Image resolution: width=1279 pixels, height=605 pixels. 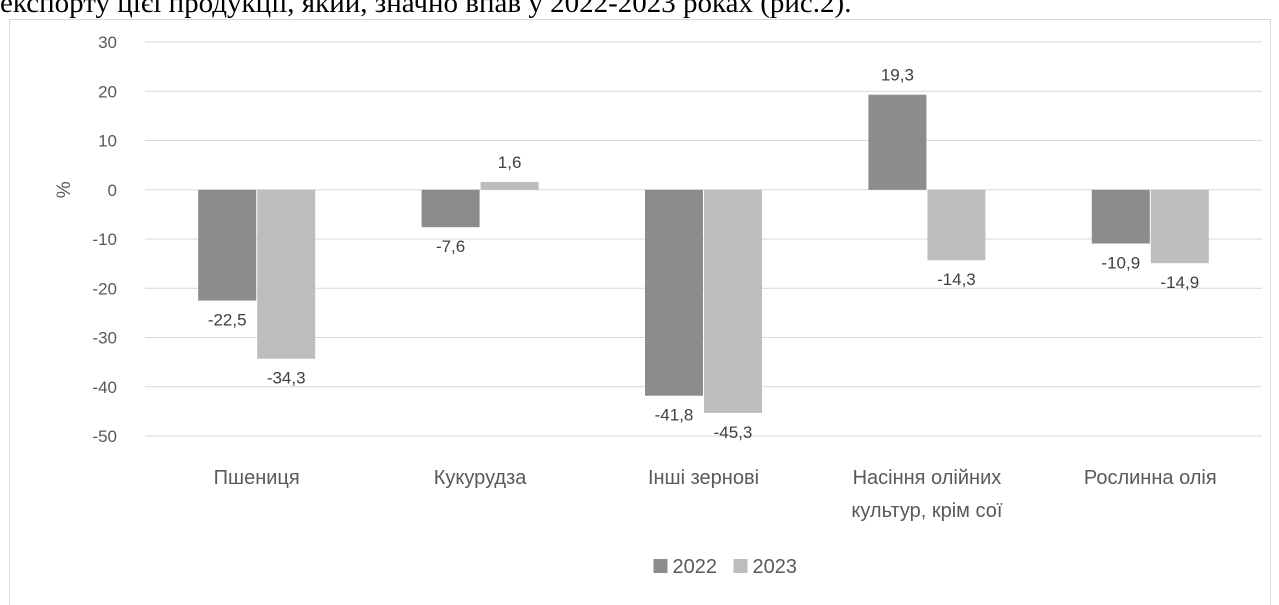 I want to click on data-label: 1,6, so click(x=510, y=162).